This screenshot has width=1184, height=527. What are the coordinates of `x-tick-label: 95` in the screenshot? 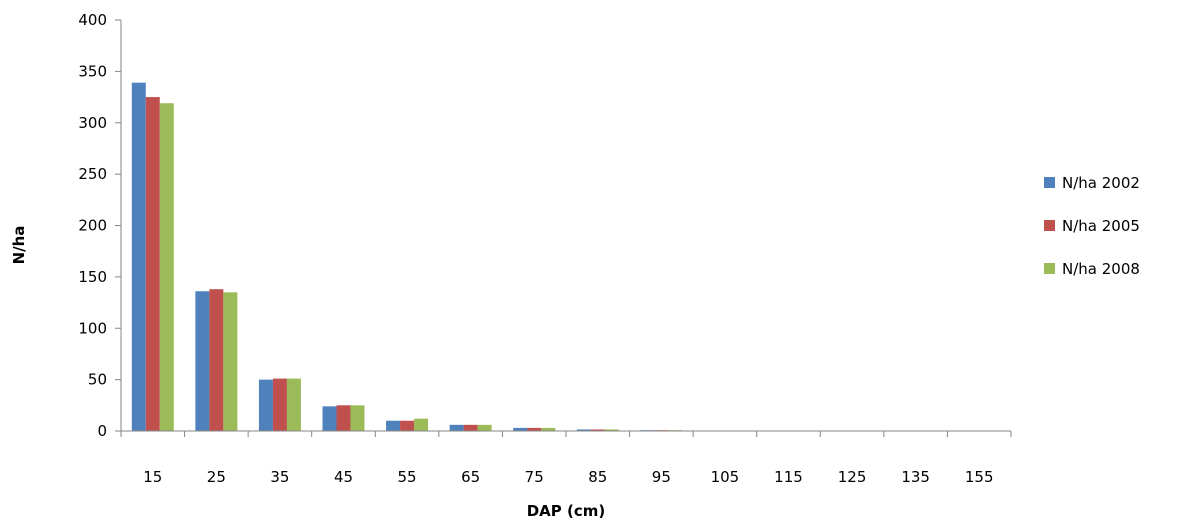 It's located at (661, 477).